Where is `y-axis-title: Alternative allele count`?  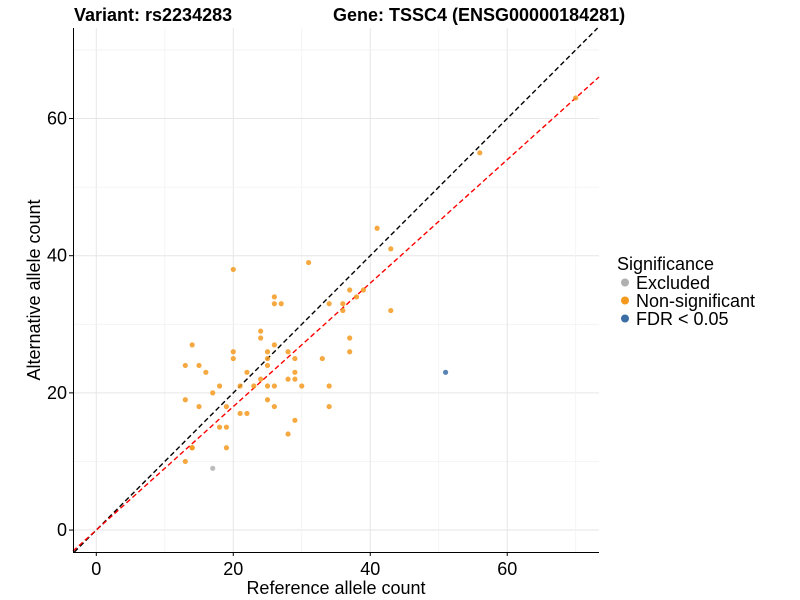
y-axis-title: Alternative allele count is located at coordinates (34, 289).